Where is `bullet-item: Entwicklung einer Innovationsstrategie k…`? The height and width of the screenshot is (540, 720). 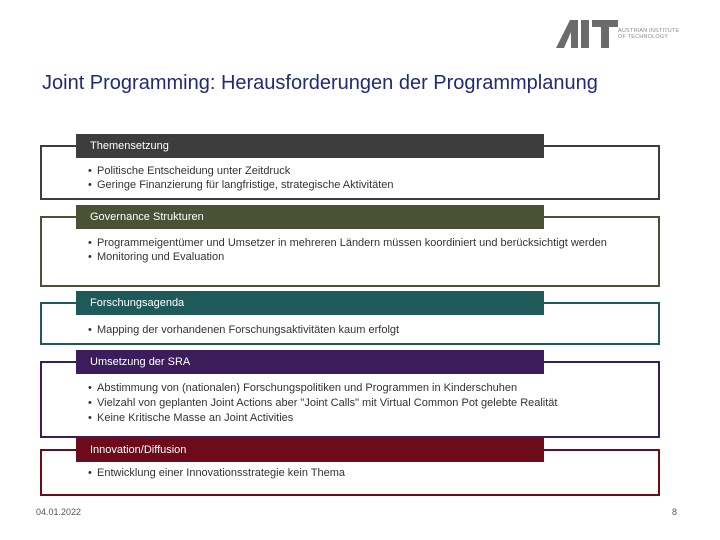
bullet-item: Entwicklung einer Innovationsstrategie k… is located at coordinates (372, 473).